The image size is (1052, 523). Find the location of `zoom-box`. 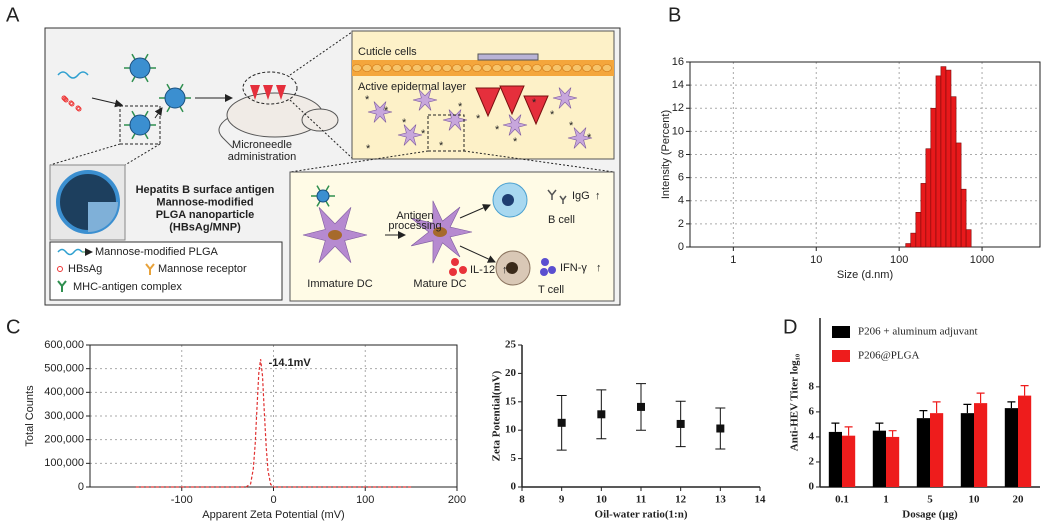

zoom-box is located at coordinates (140, 125).